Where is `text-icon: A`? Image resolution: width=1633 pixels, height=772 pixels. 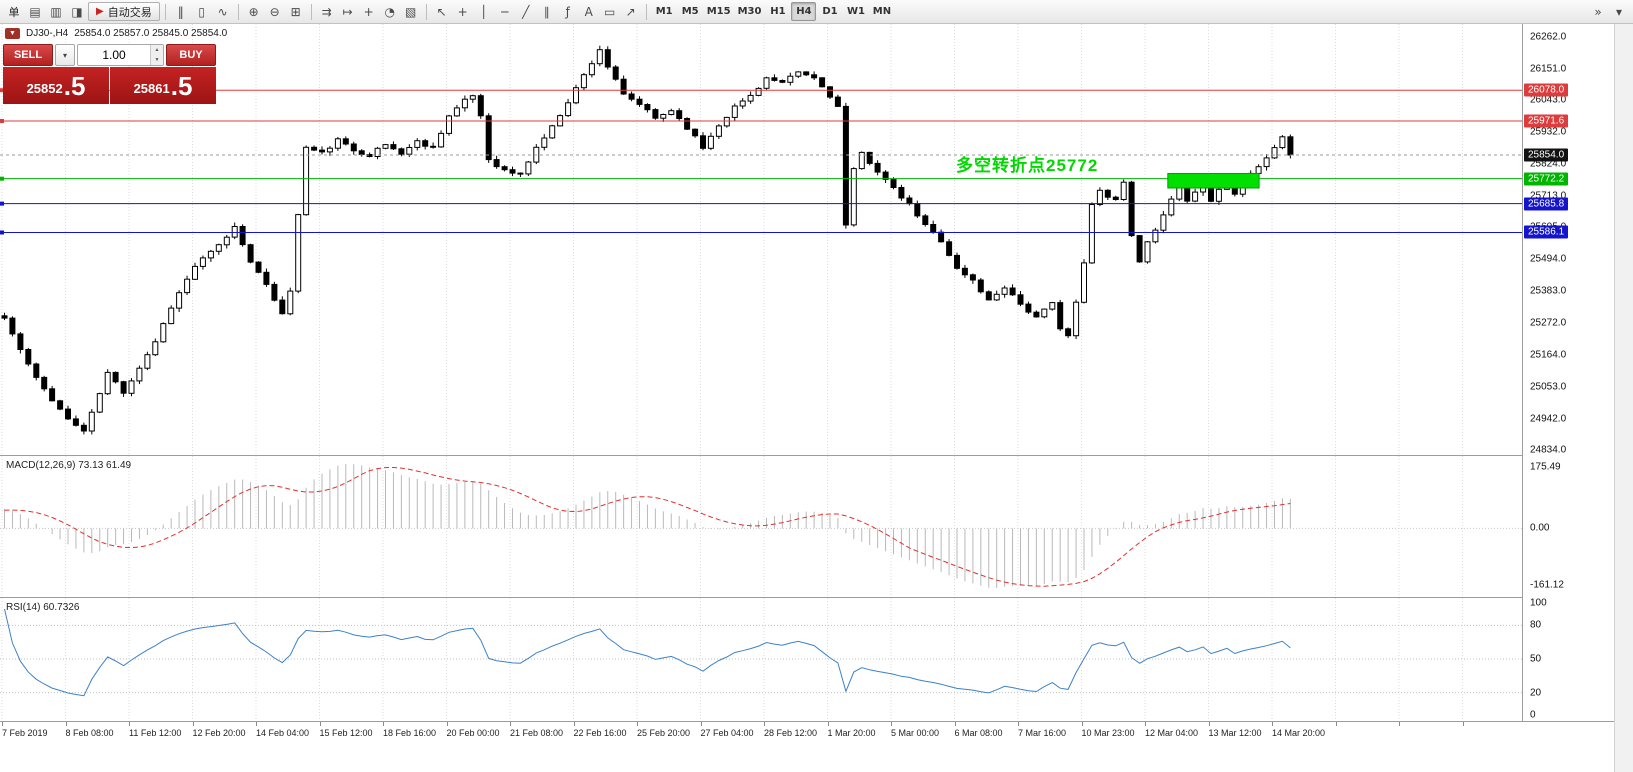 text-icon: A is located at coordinates (589, 11).